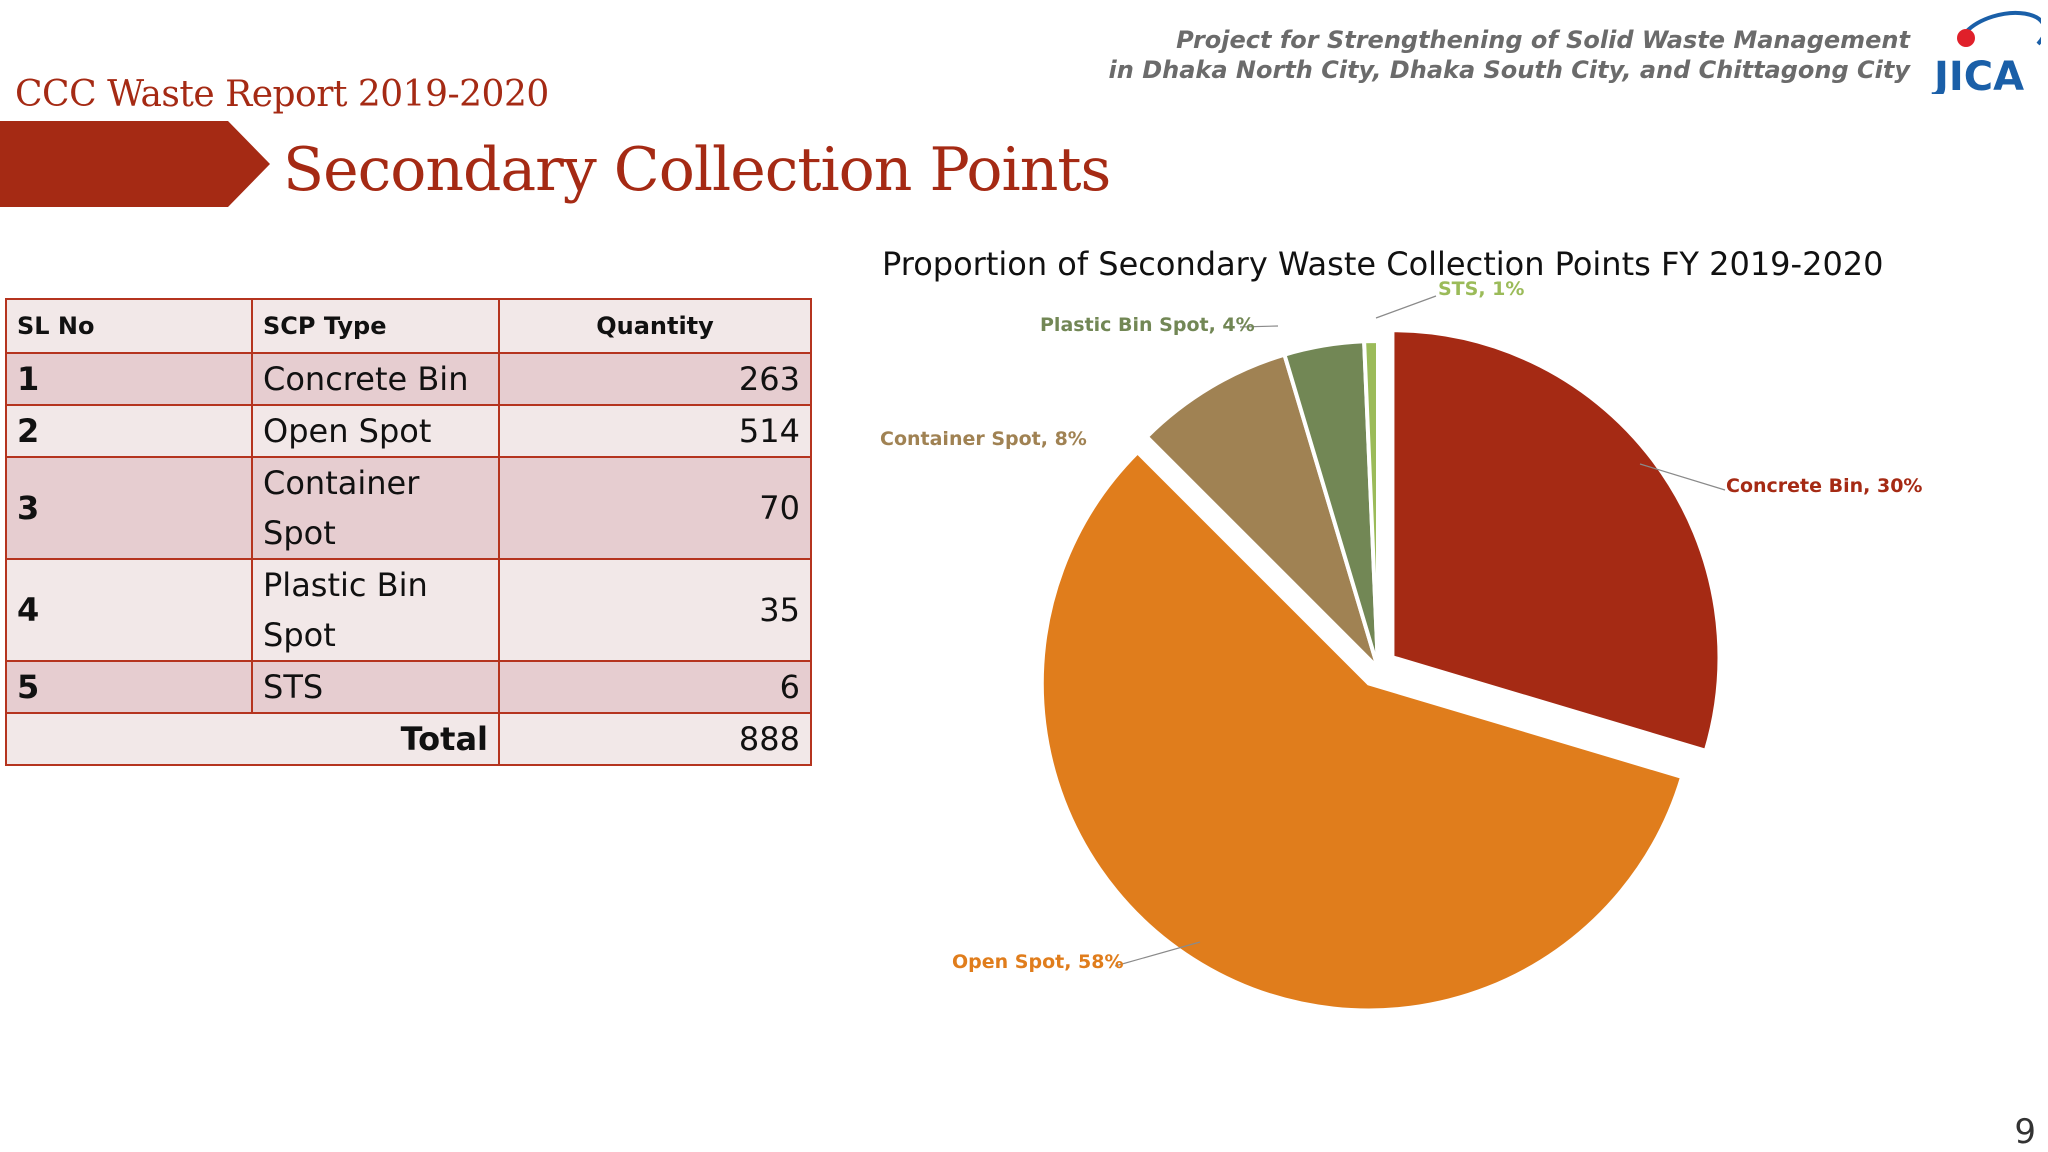 The image size is (2048, 1152). I want to click on header-sl-no: SL No, so click(129, 326).